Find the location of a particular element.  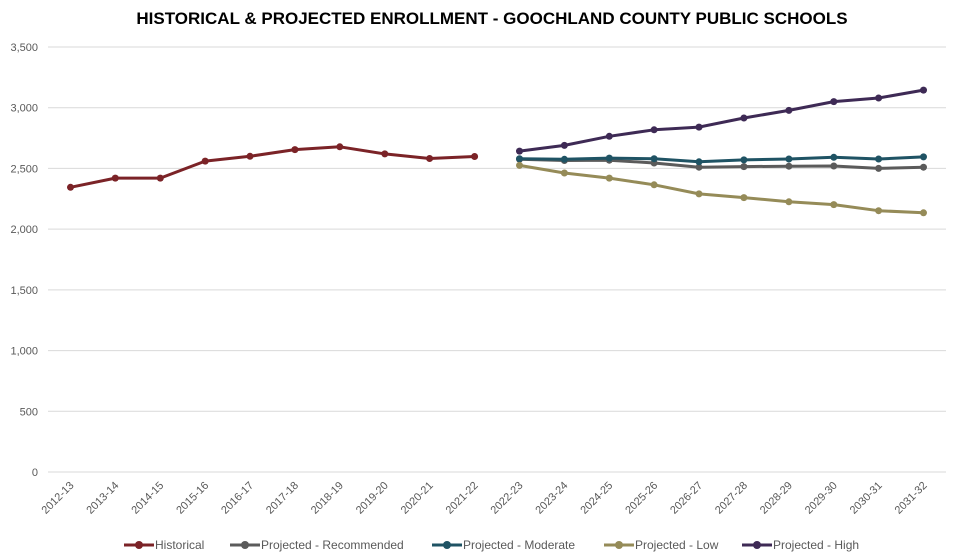

legend-label: Projected - Moderate is located at coordinates (519, 545).